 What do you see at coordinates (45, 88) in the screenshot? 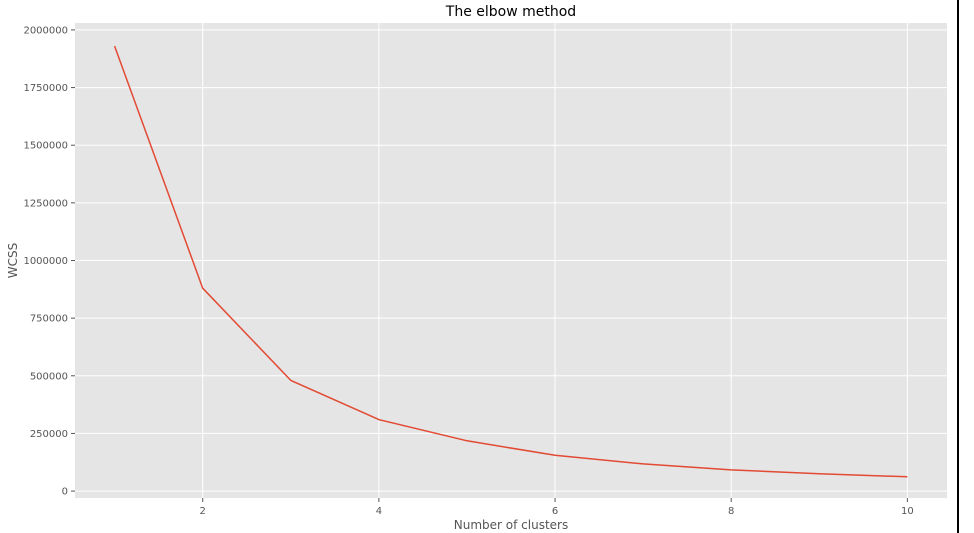
I see `y-tick-label: 1750000` at bounding box center [45, 88].